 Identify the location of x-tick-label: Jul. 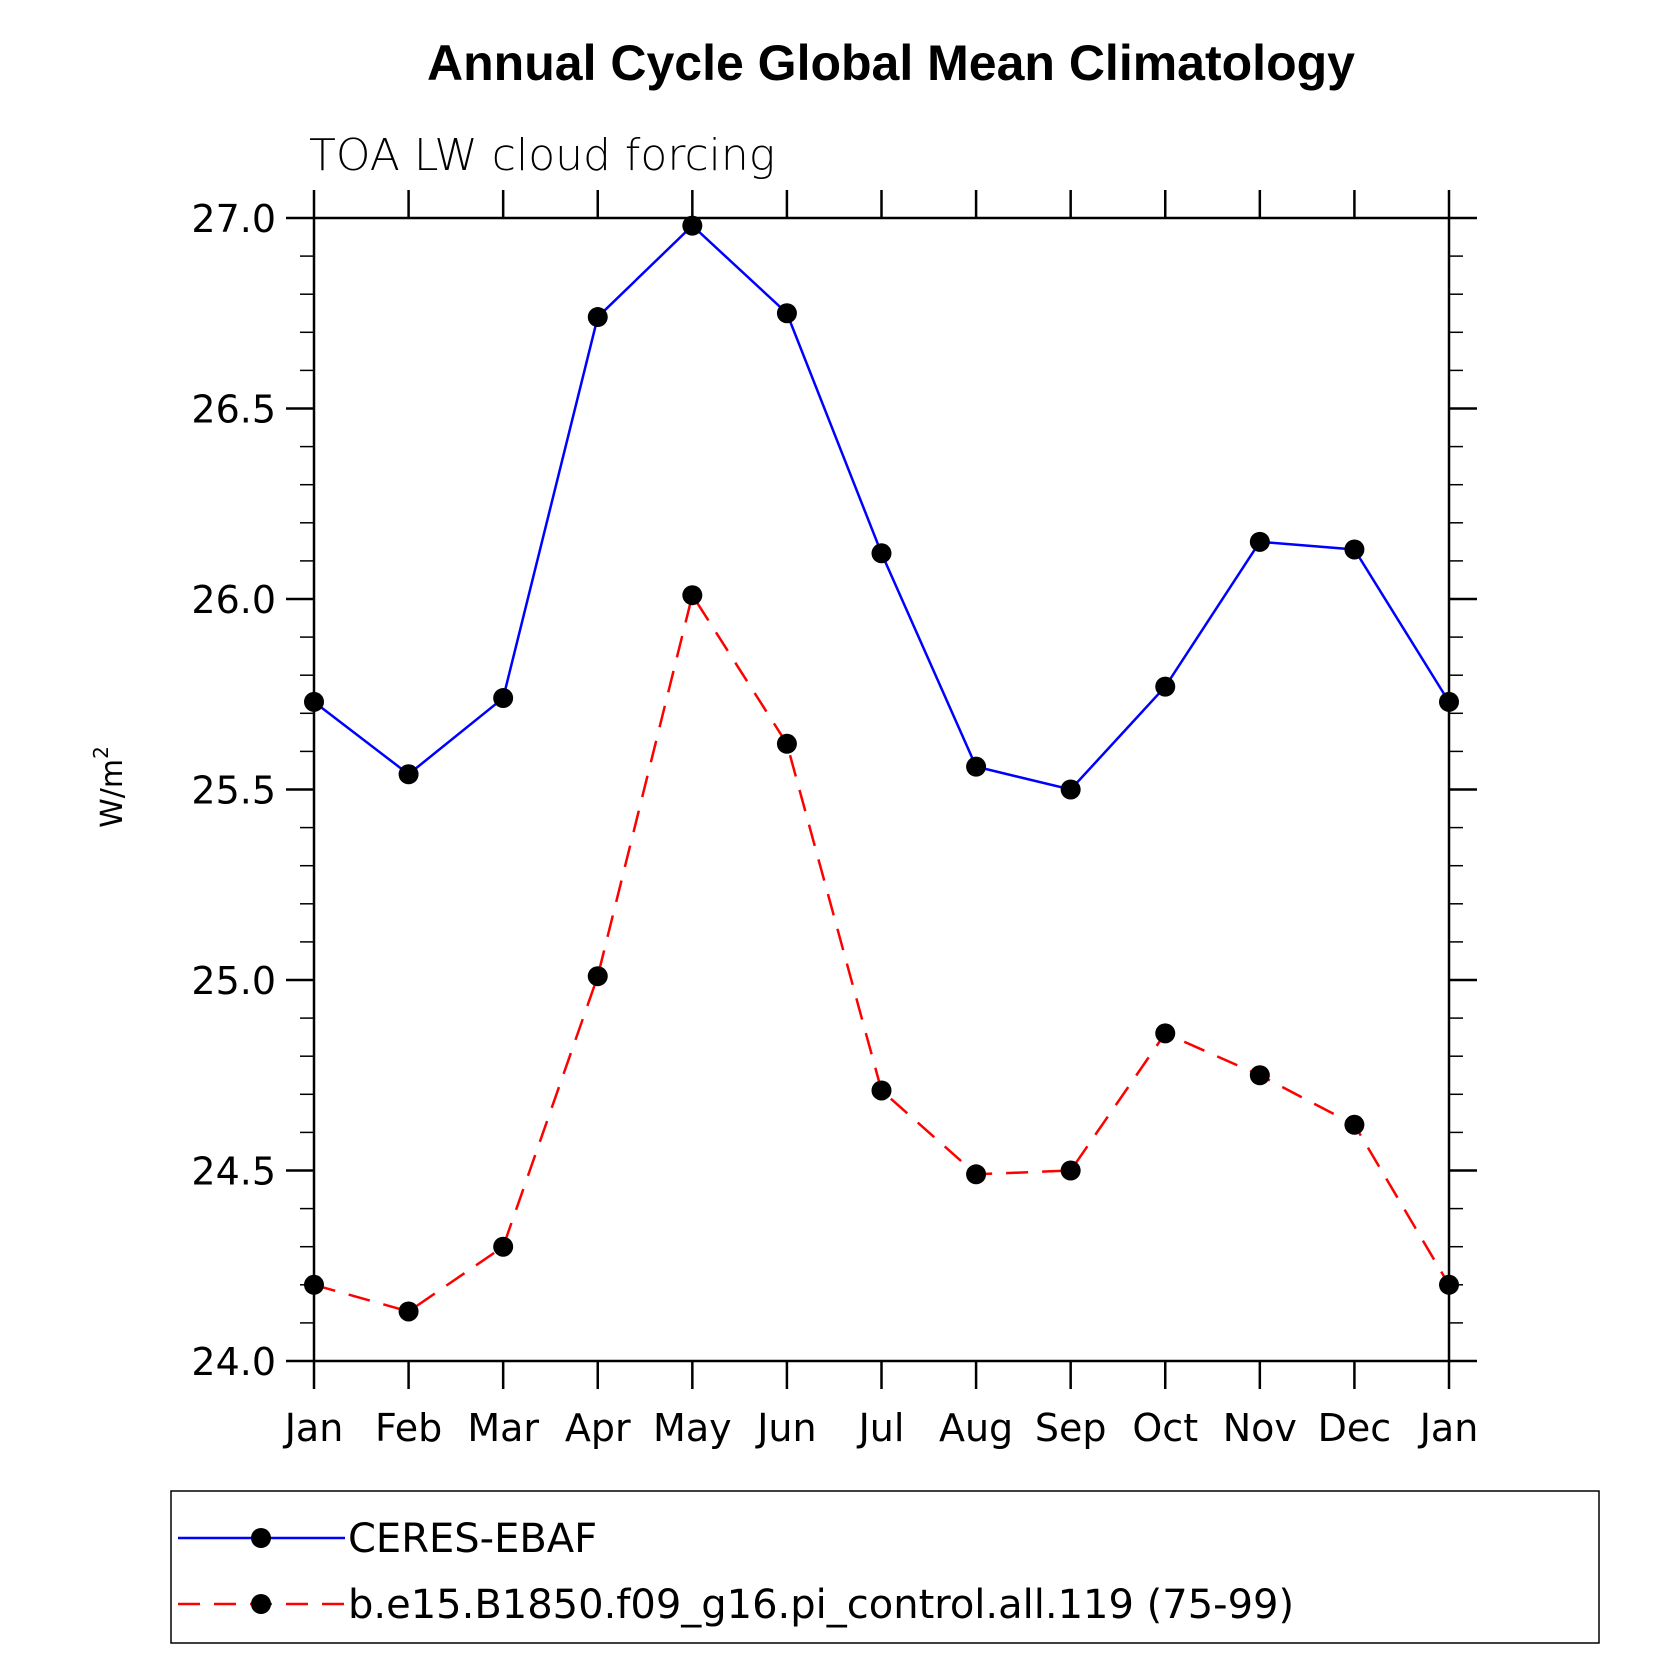
(881, 1428).